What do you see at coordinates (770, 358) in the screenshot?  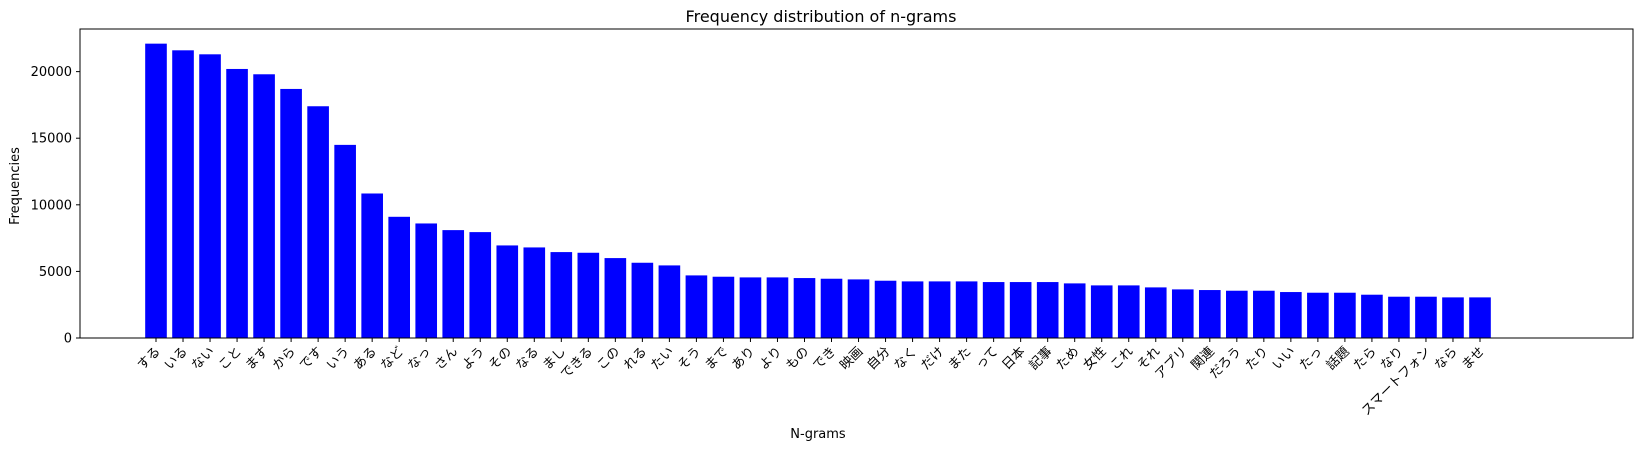 I see `x-tick-label: より` at bounding box center [770, 358].